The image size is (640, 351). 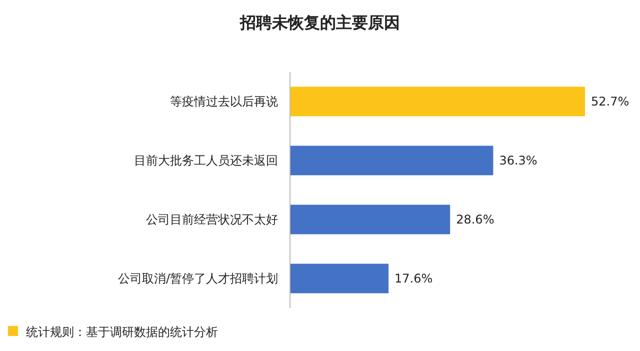 What do you see at coordinates (413, 279) in the screenshot?
I see `data-label: 17.6%` at bounding box center [413, 279].